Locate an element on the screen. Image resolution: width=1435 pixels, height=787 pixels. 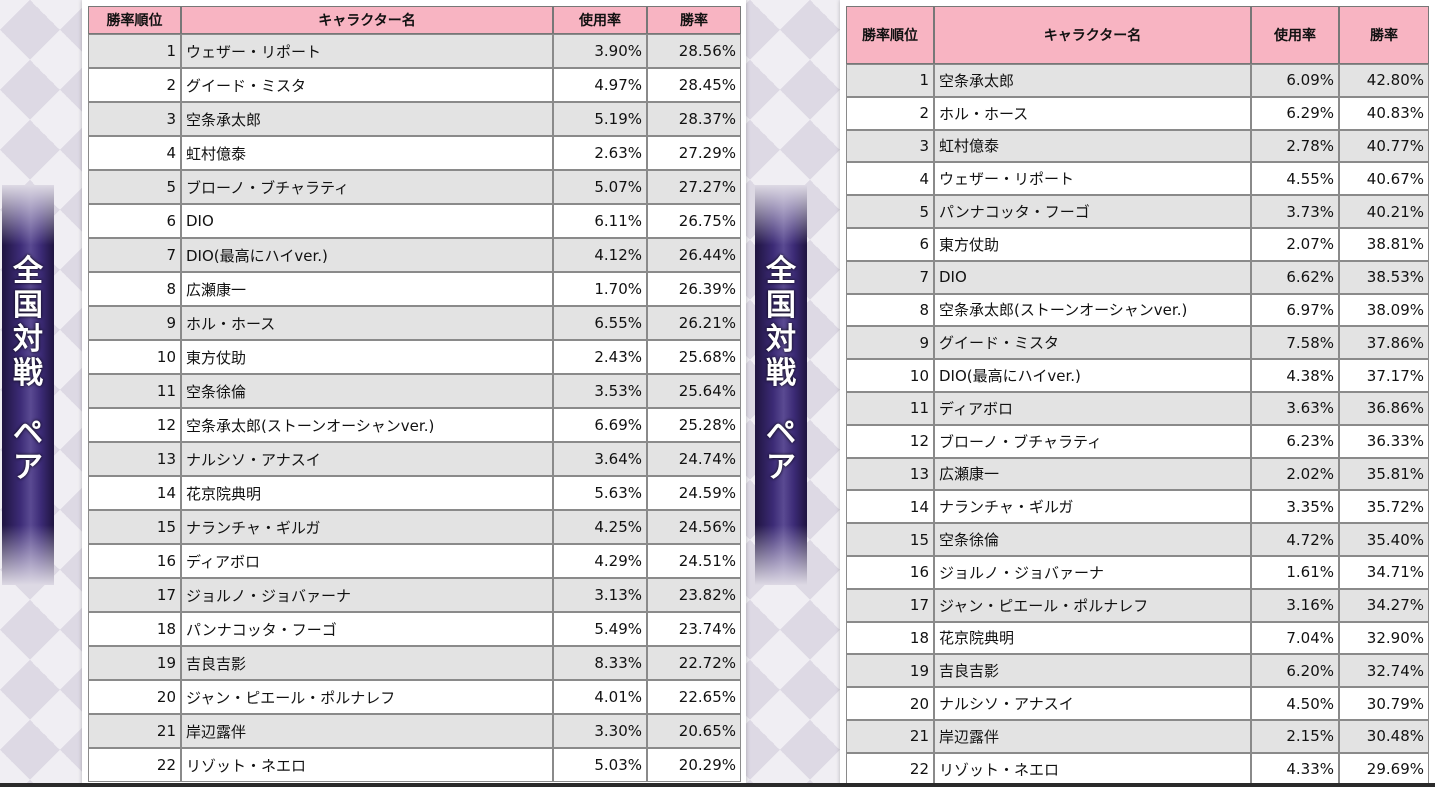
table-row: 8 広瀬康一 1.70% 26.39% is located at coordinates (414, 289).